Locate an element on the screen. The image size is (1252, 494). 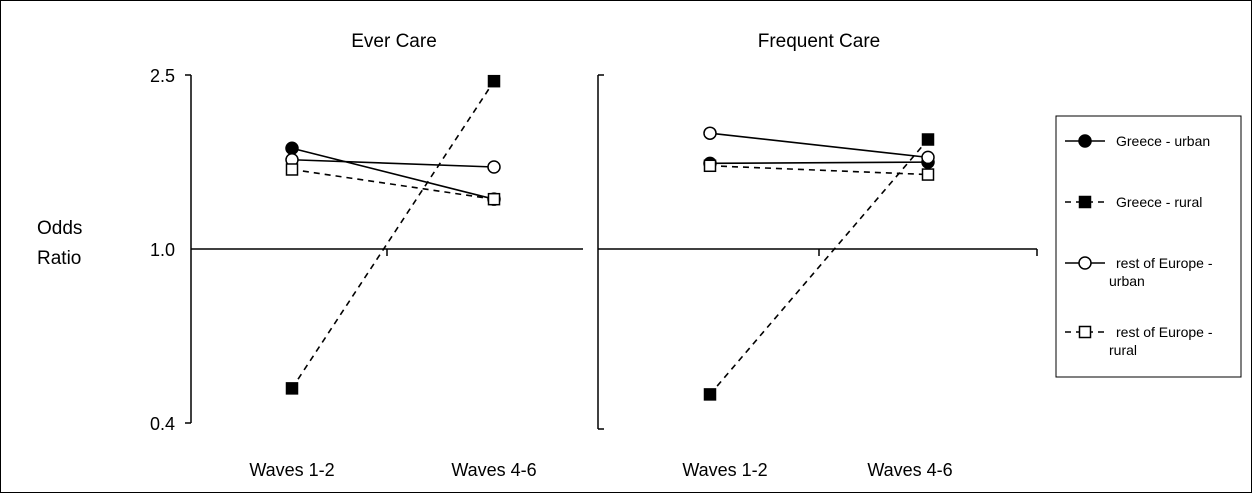
series-marks-ever-care is located at coordinates (393, 234).